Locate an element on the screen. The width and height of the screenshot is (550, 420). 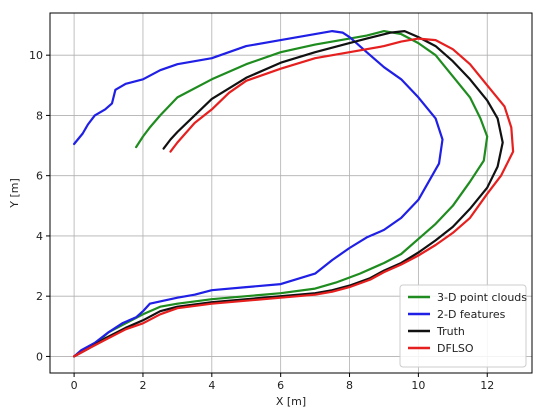
legend-box is located at coordinates (463, 326).